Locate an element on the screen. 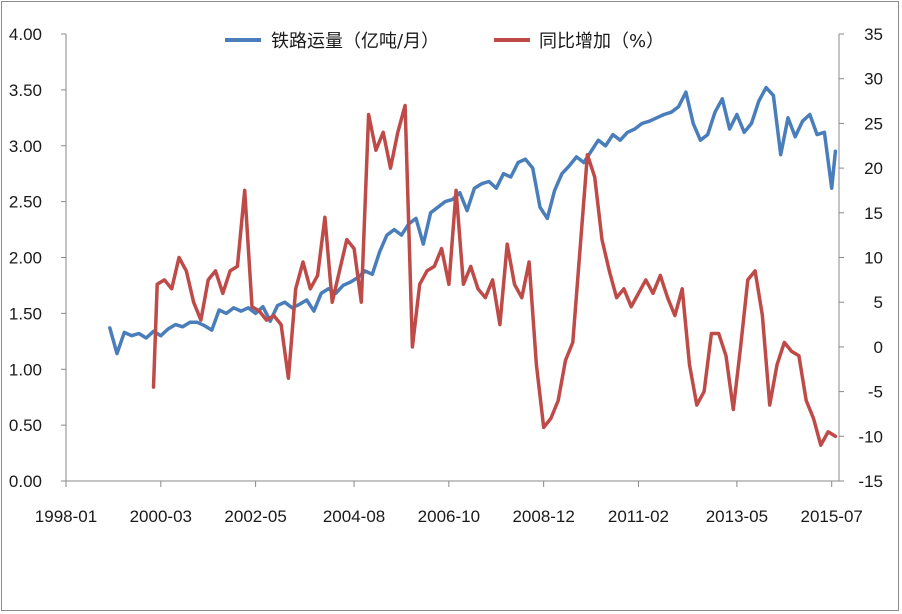 The height and width of the screenshot is (614, 902). x-tick-label: 2013-05 is located at coordinates (737, 516).